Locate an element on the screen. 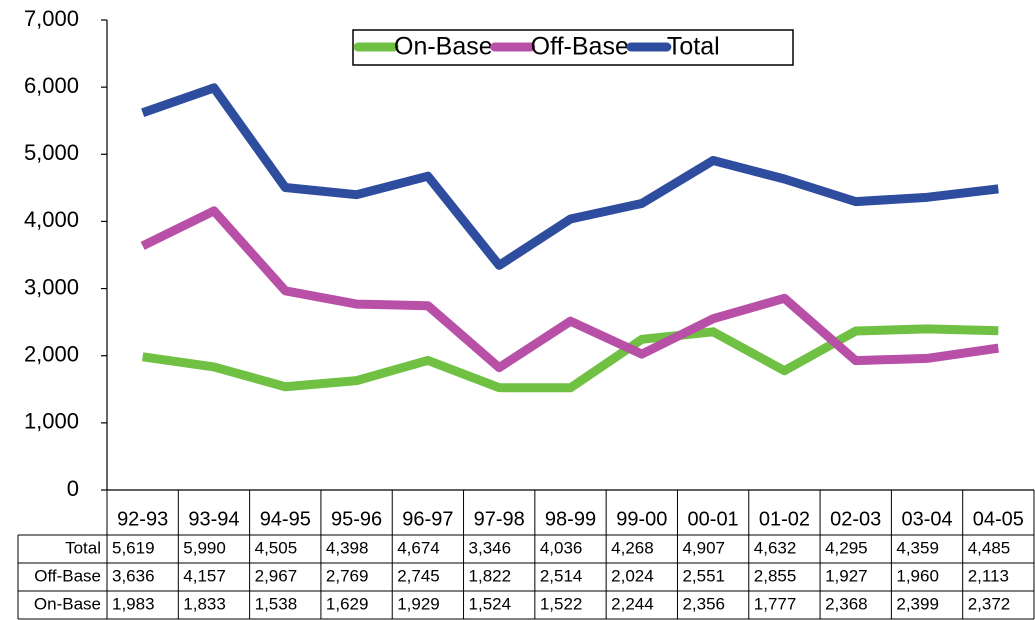  table-cell: 5,990 is located at coordinates (204, 547).